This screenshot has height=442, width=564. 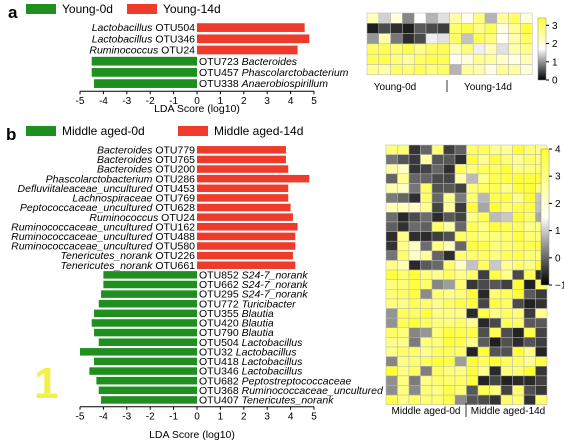 What do you see at coordinates (46, 383) in the screenshot?
I see `overlay-number: 1` at bounding box center [46, 383].